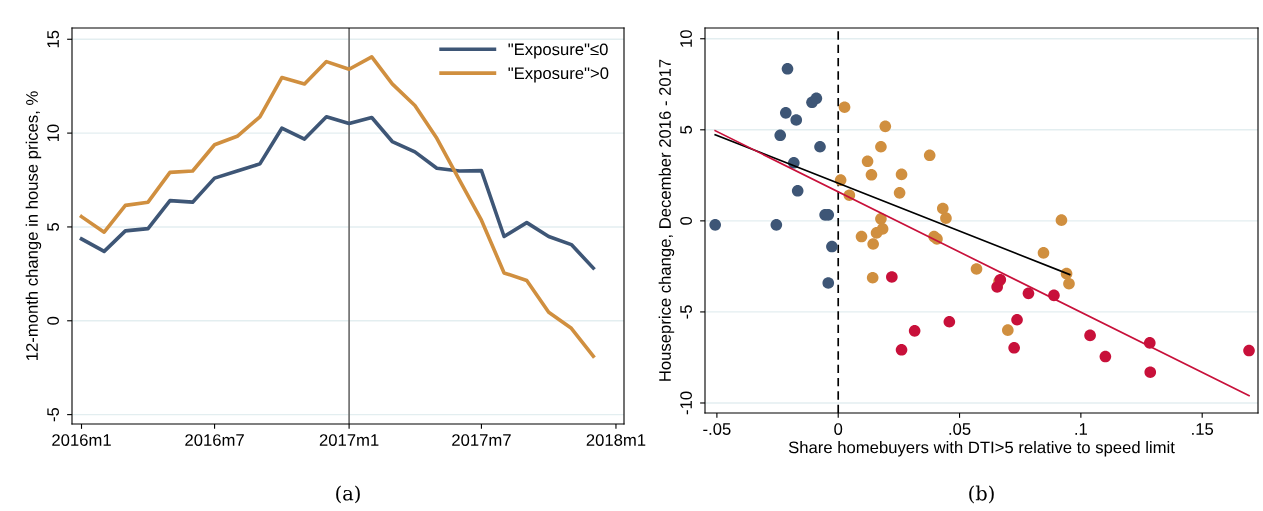 This screenshot has height=511, width=1263. What do you see at coordinates (981, 494) in the screenshot?
I see `text: (b)` at bounding box center [981, 494].